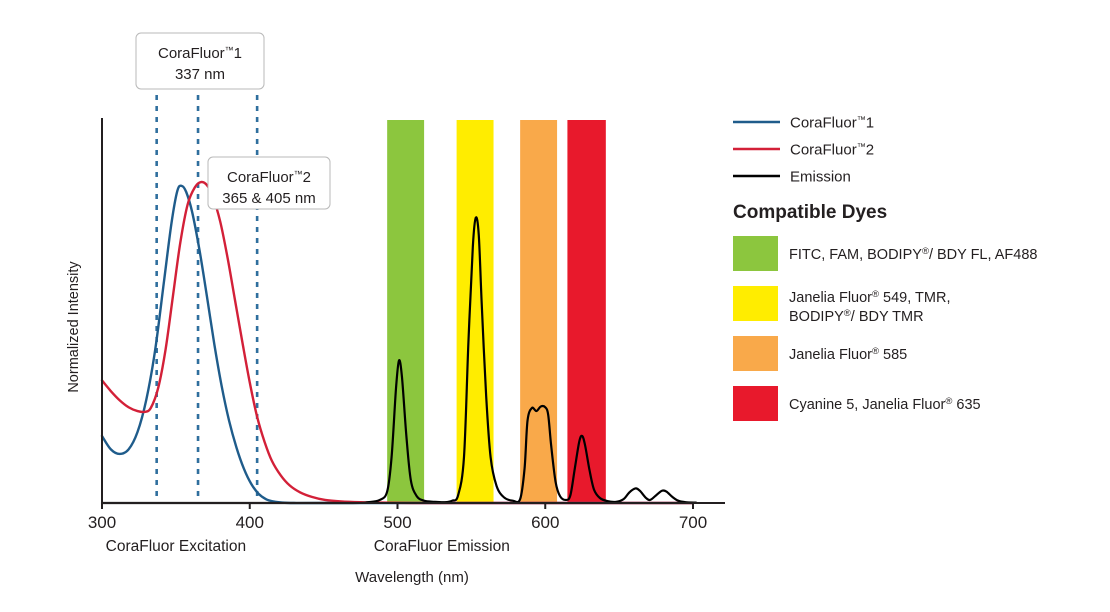 Image resolution: width=1110 pixels, height=612 pixels. I want to click on coraFluor2-callout-line2: 365 & 405 nm, so click(268, 198).